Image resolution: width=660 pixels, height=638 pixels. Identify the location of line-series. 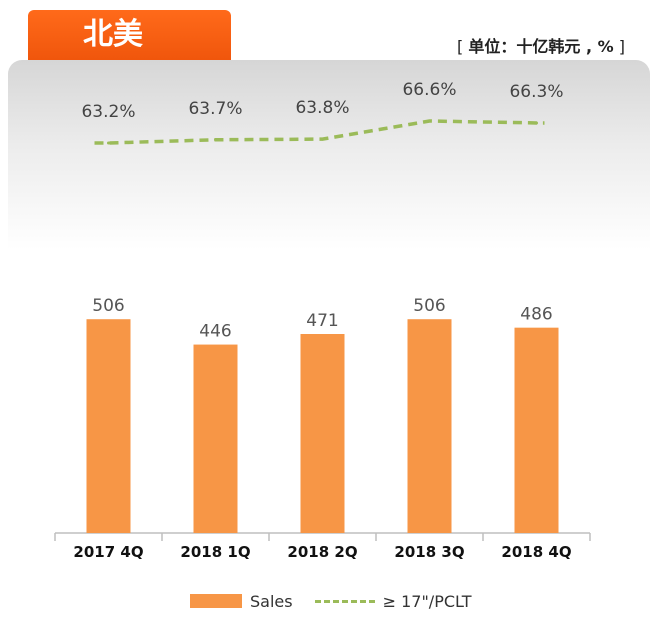
(319, 132).